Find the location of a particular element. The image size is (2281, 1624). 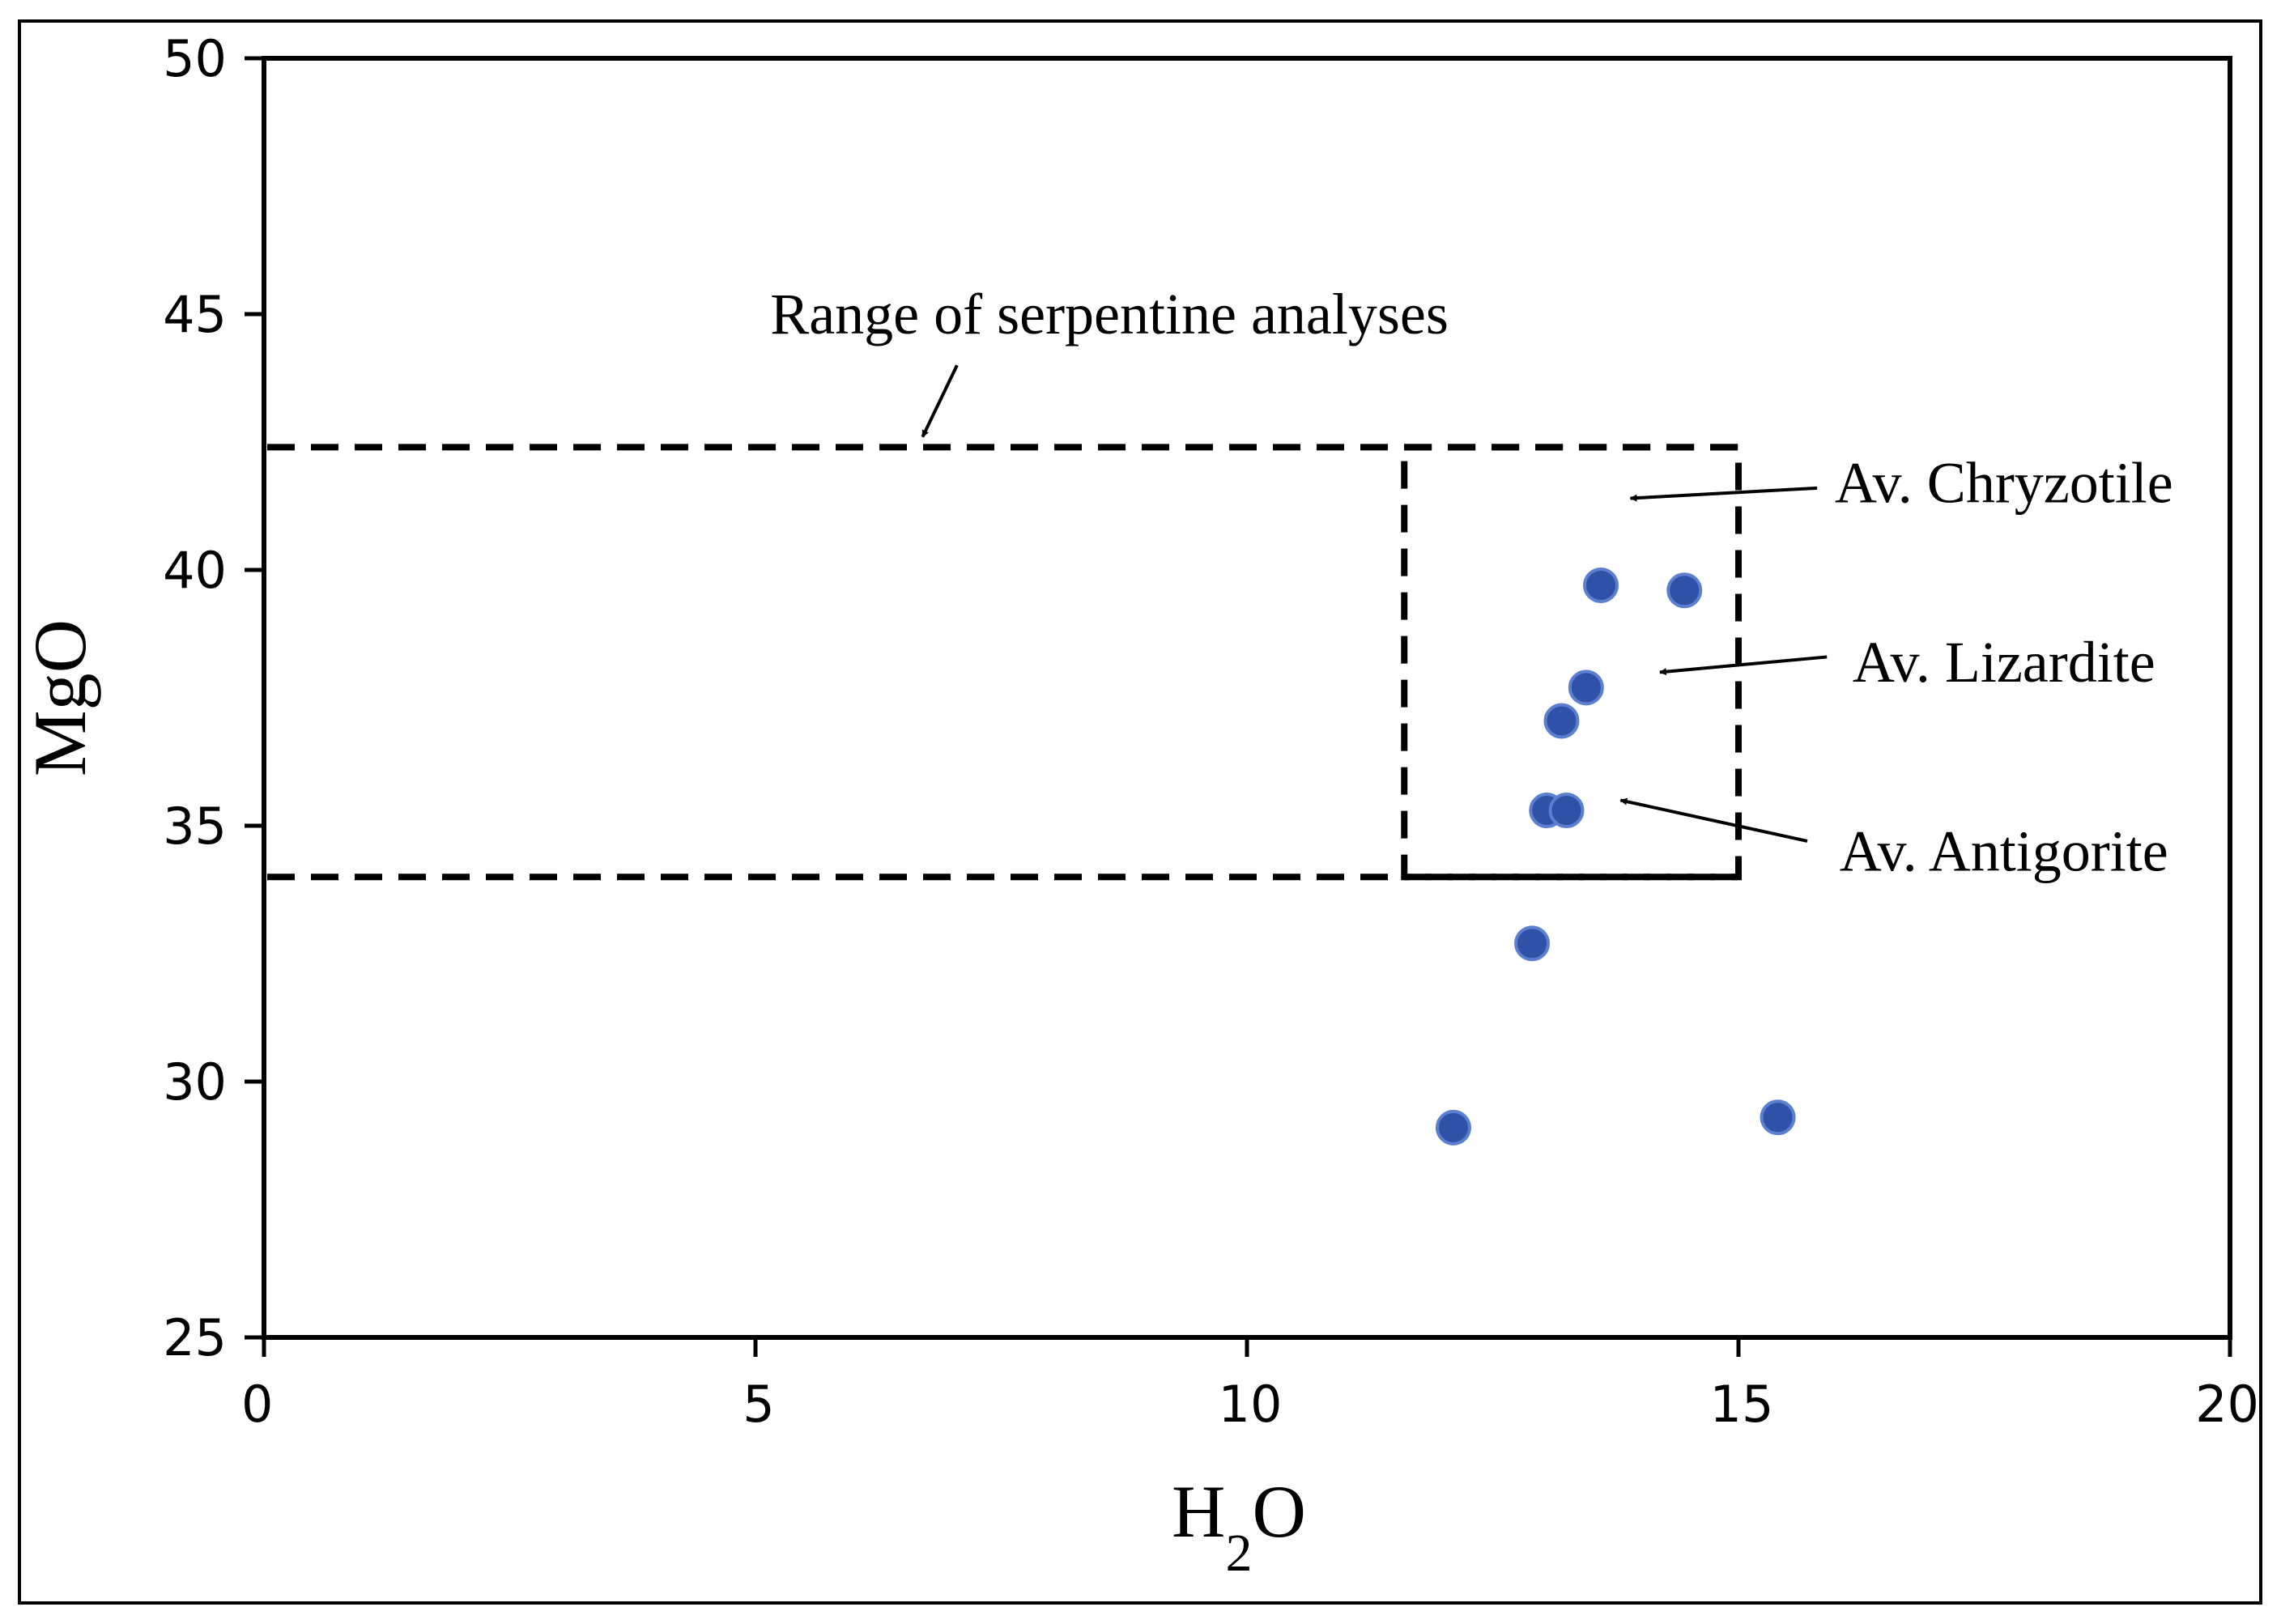

x-tick-label: 5 is located at coordinates (758, 1404).